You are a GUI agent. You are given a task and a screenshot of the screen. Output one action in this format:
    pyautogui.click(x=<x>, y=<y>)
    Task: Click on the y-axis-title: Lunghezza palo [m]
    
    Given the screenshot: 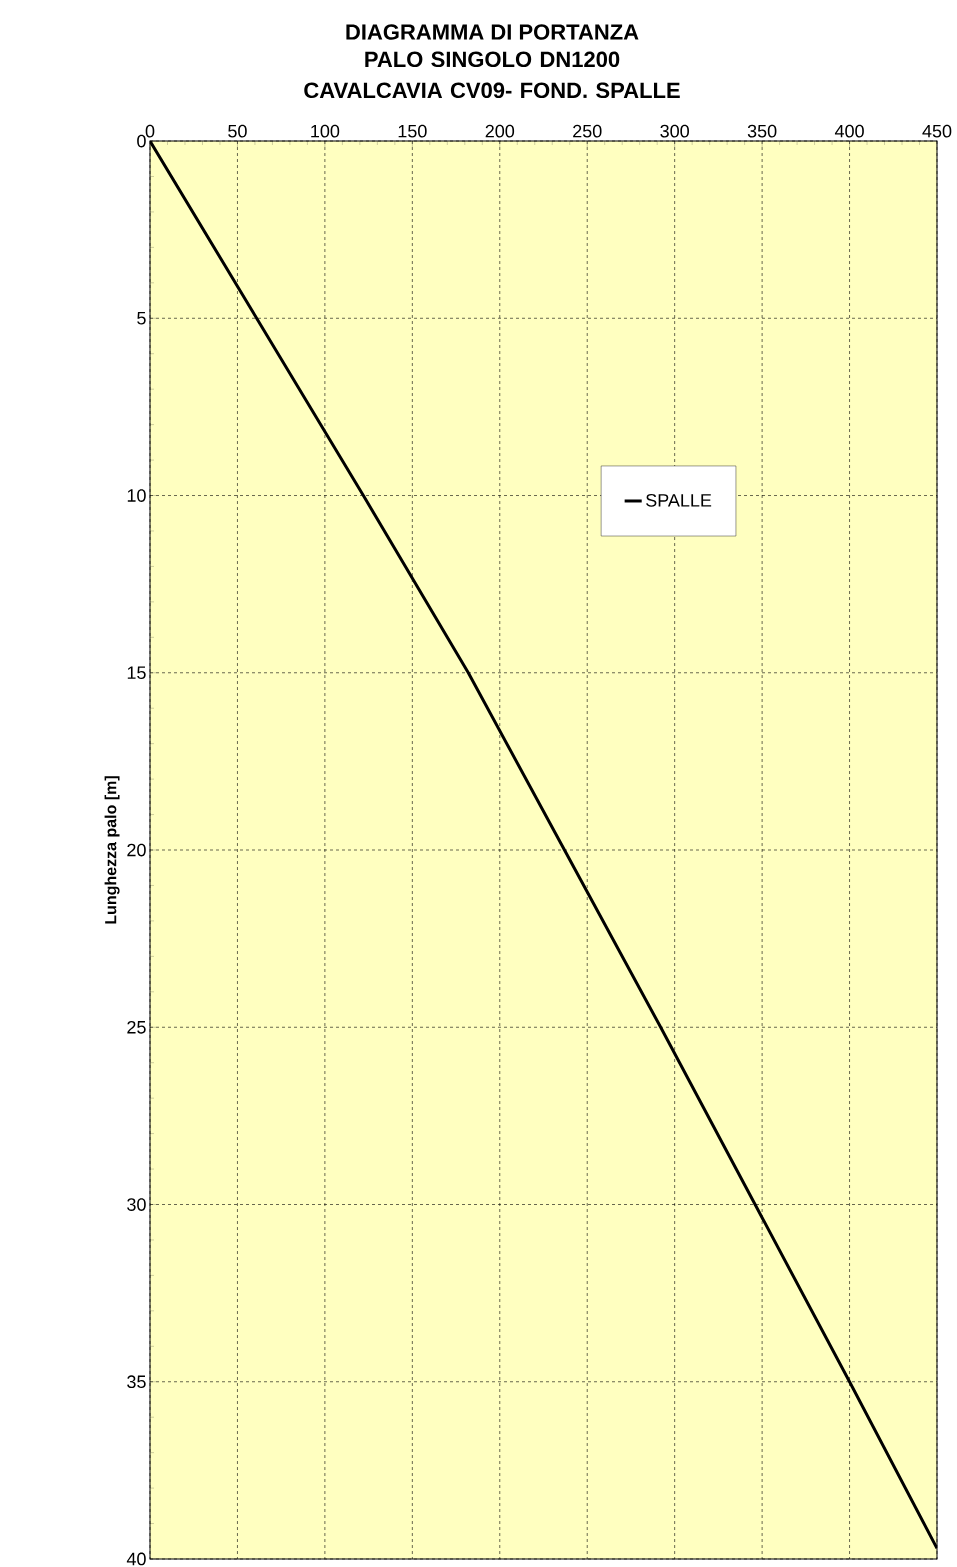 What is the action you would take?
    pyautogui.click(x=112, y=850)
    